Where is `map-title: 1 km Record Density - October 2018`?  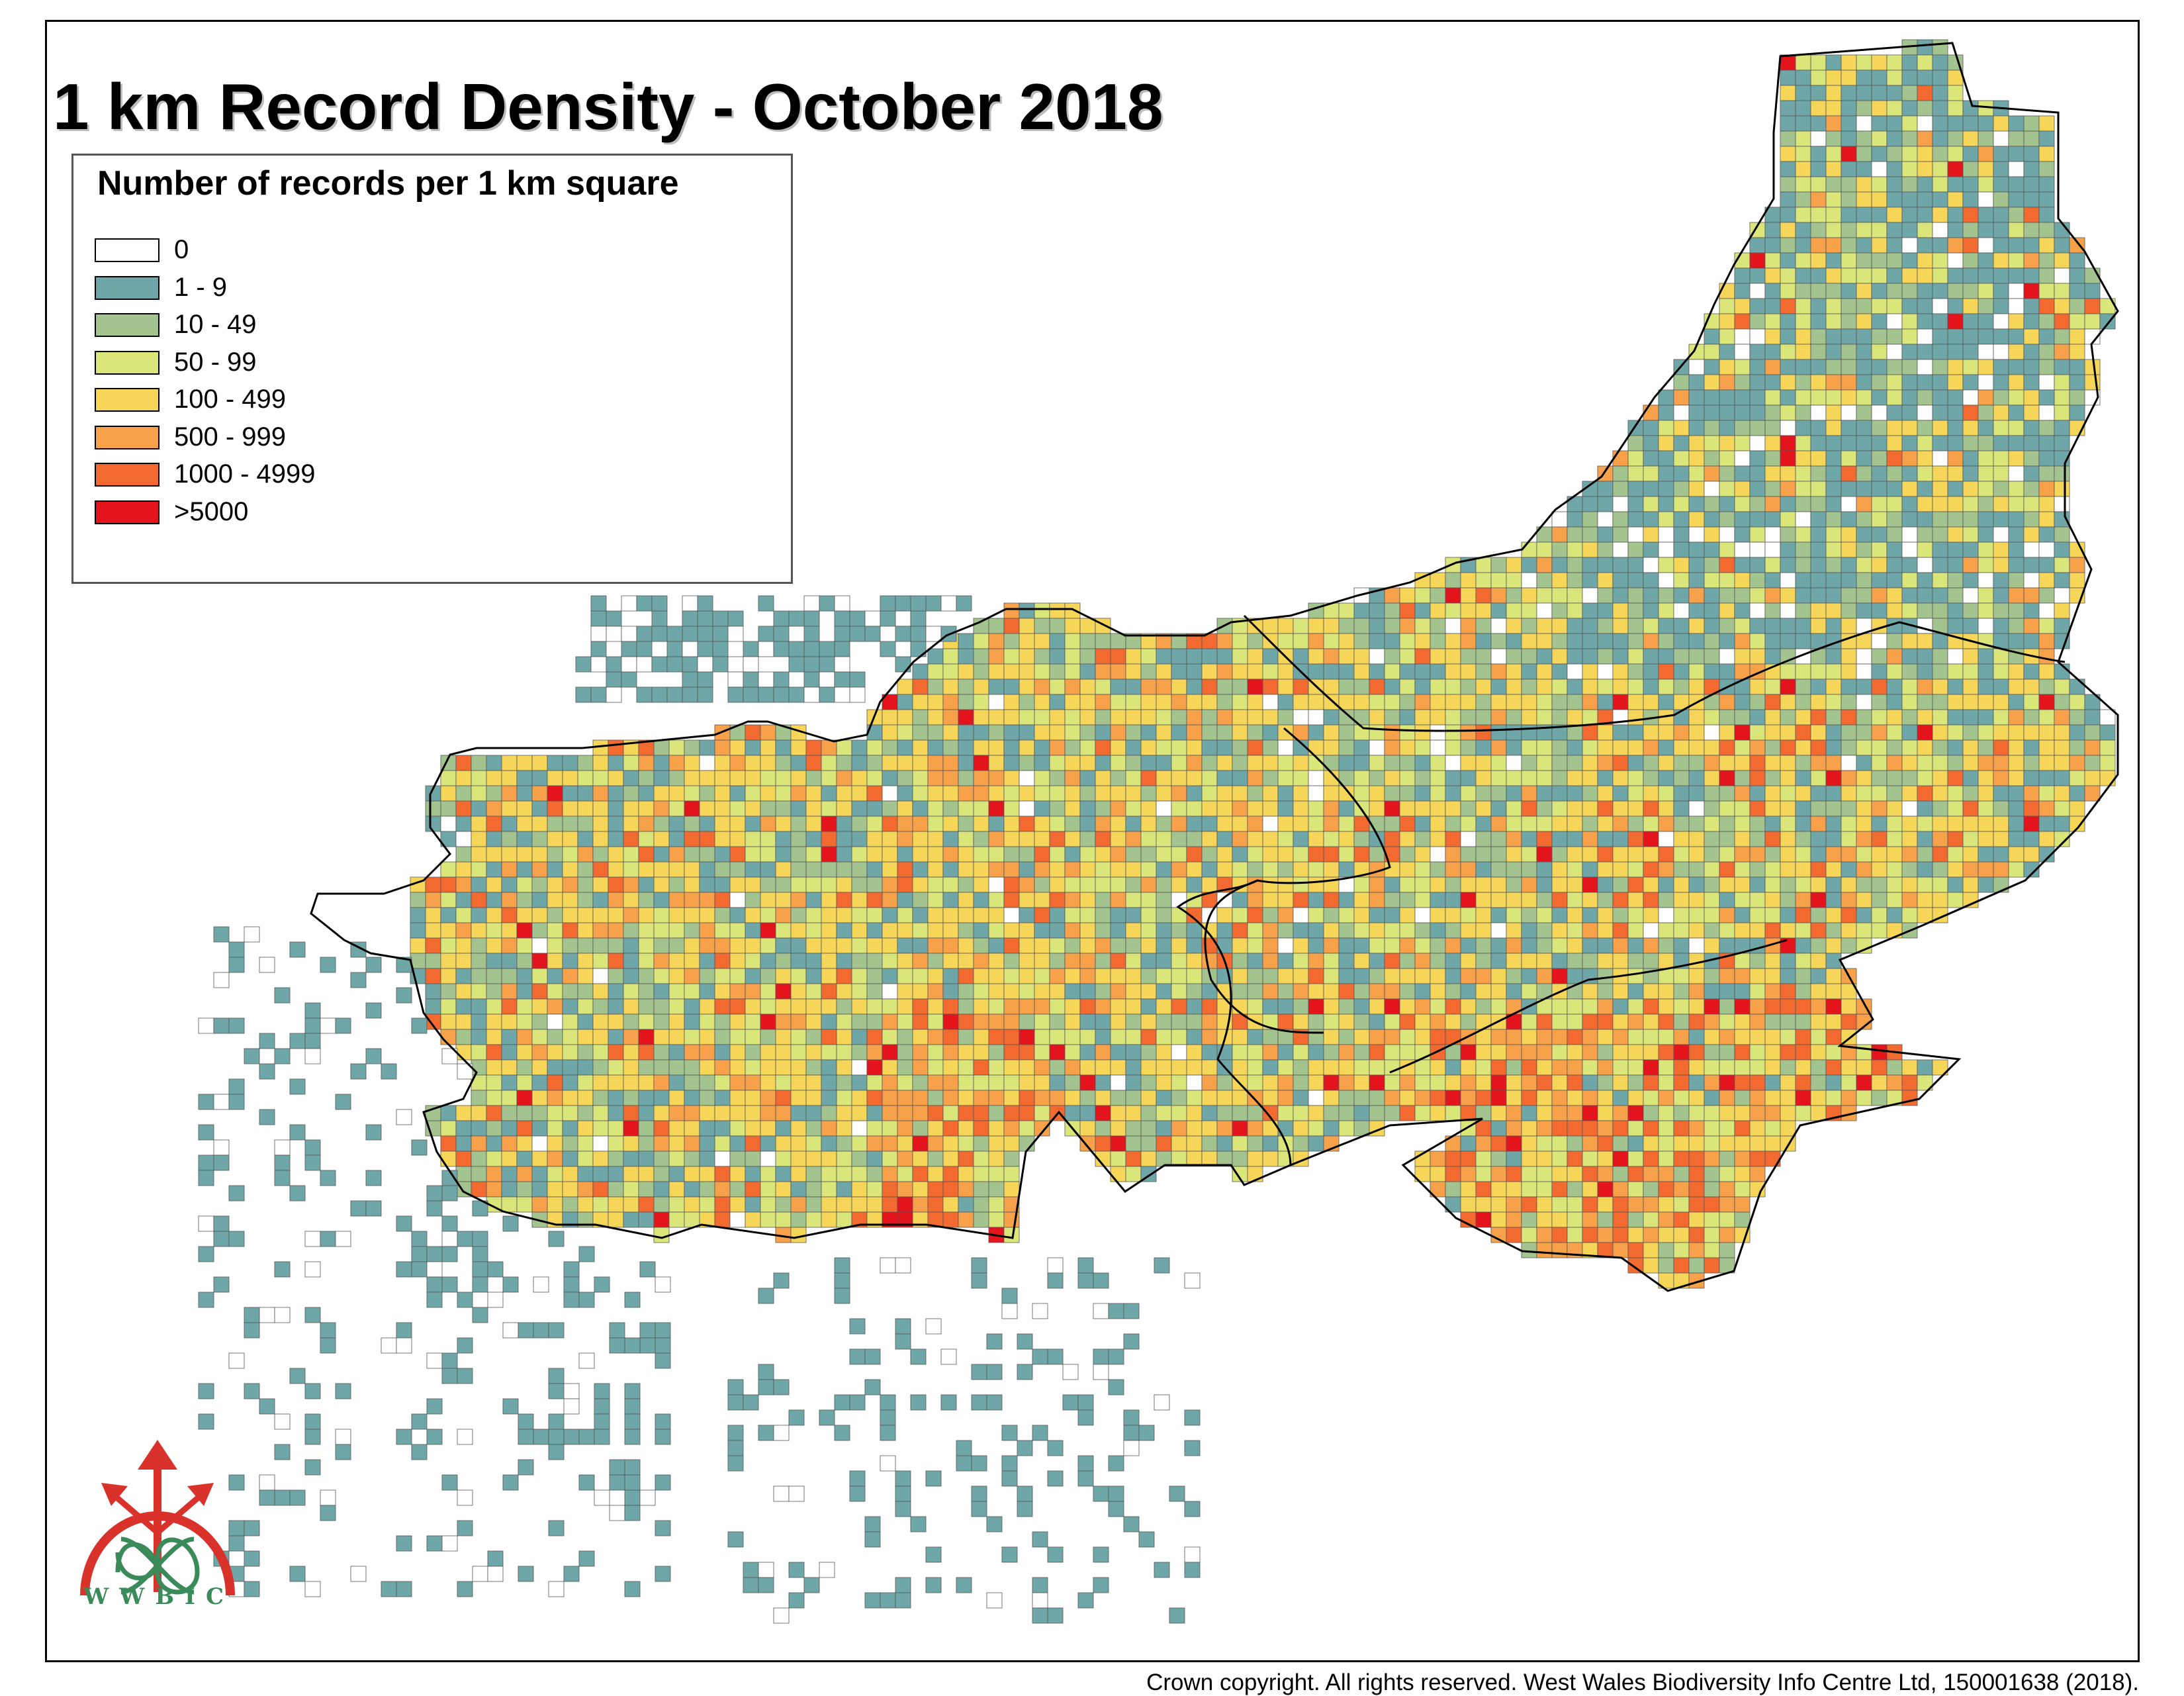 map-title: 1 km Record Density - October 2018 is located at coordinates (608, 107).